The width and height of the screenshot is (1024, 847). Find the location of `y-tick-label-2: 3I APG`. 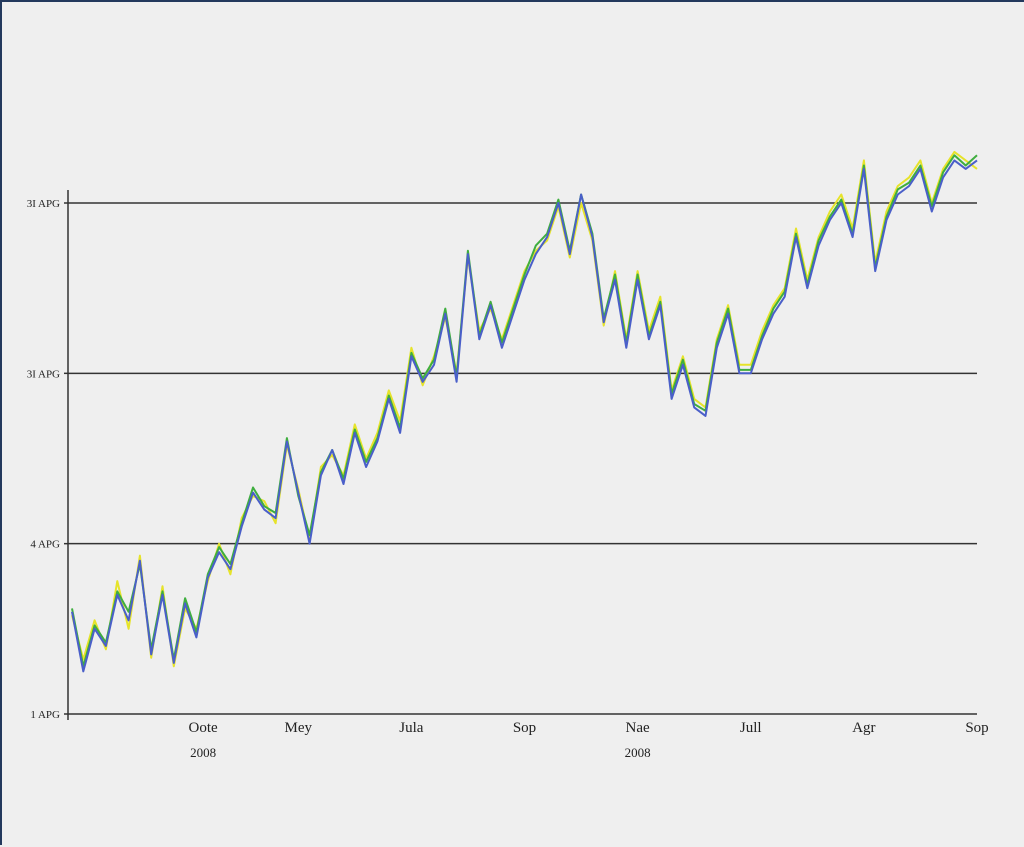

y-tick-label-2: 3I APG is located at coordinates (43, 374).